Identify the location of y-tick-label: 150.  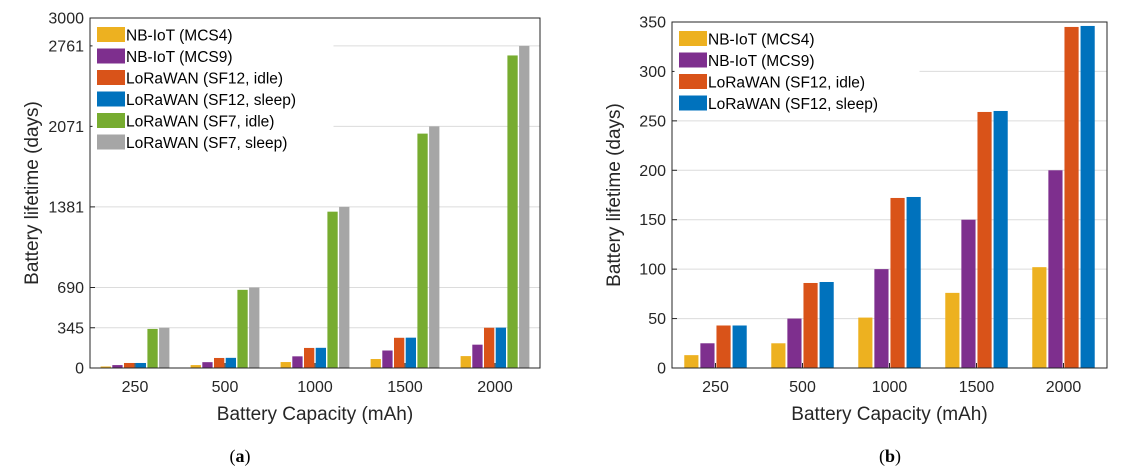
(652, 220).